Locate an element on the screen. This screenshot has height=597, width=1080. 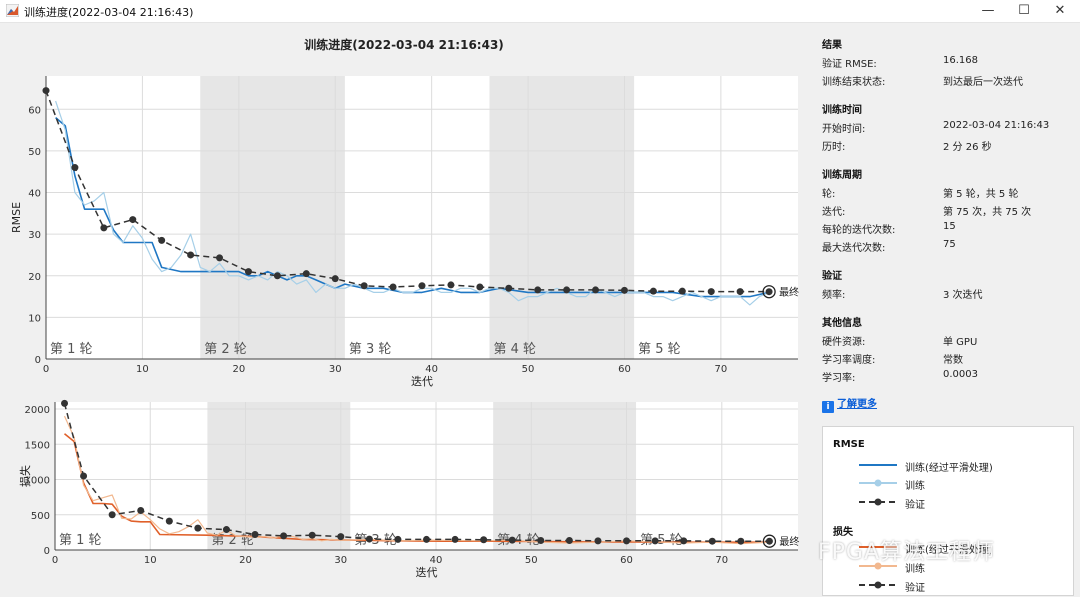
y-axis-label: RMSE is located at coordinates (16, 217).